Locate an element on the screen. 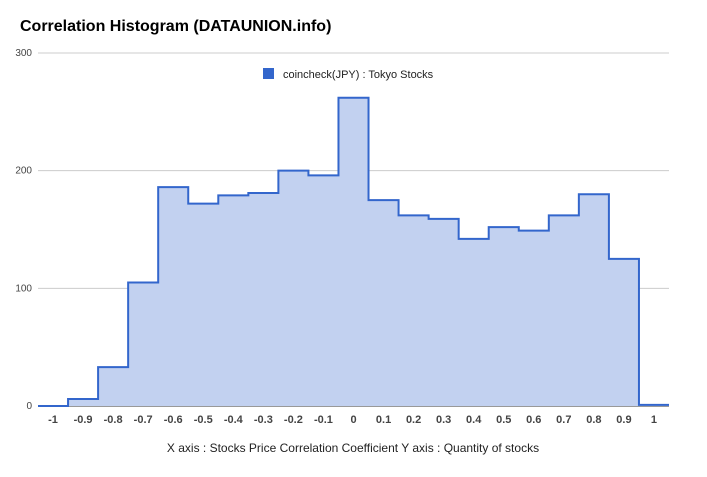  x-tick-label: -0.7 is located at coordinates (143, 420).